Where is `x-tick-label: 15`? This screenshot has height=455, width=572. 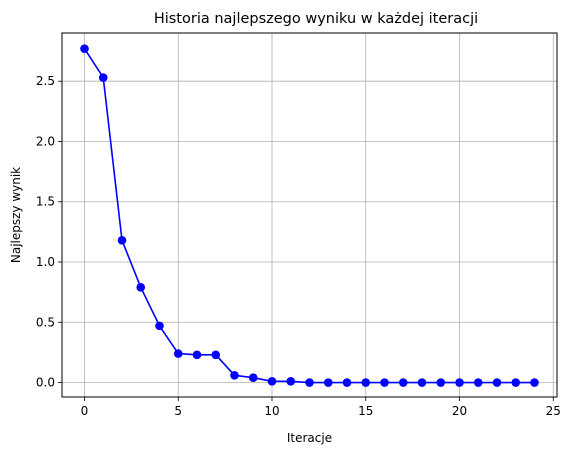
x-tick-label: 15 is located at coordinates (365, 411).